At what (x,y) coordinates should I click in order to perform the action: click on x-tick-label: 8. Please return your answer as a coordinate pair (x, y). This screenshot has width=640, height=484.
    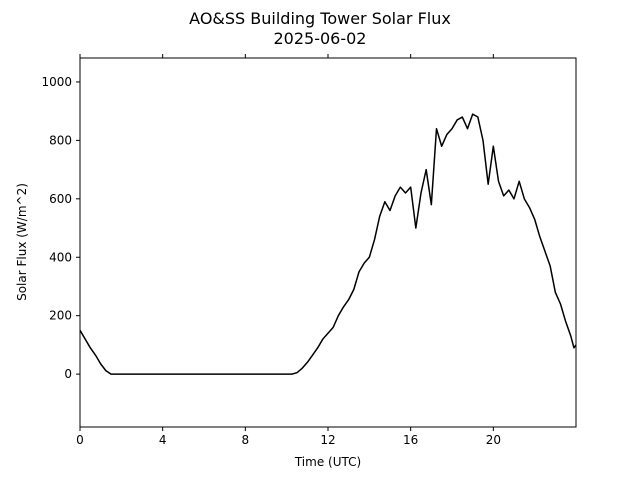
    Looking at the image, I should click on (246, 440).